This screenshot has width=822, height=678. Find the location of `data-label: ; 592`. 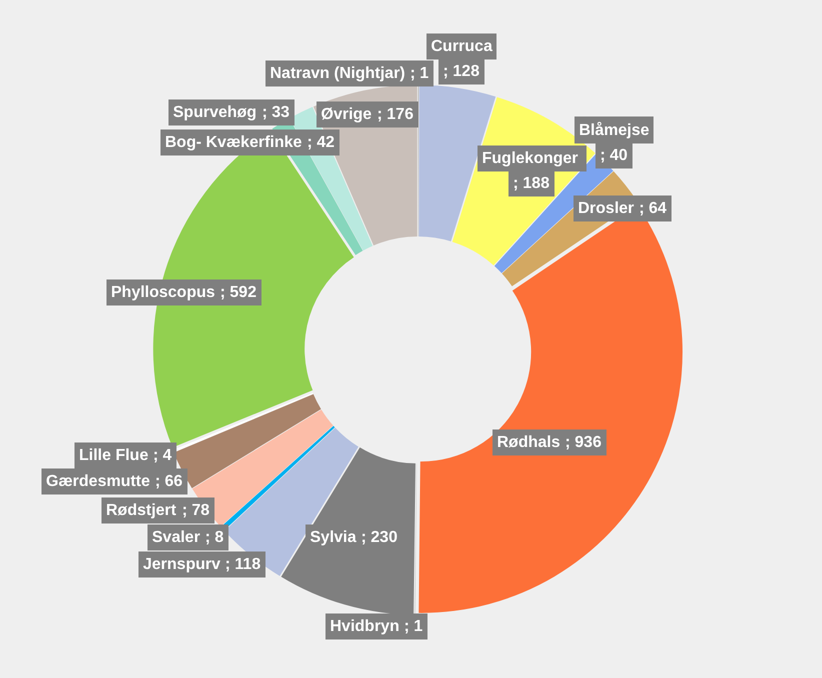

data-label: ; 592 is located at coordinates (238, 292).